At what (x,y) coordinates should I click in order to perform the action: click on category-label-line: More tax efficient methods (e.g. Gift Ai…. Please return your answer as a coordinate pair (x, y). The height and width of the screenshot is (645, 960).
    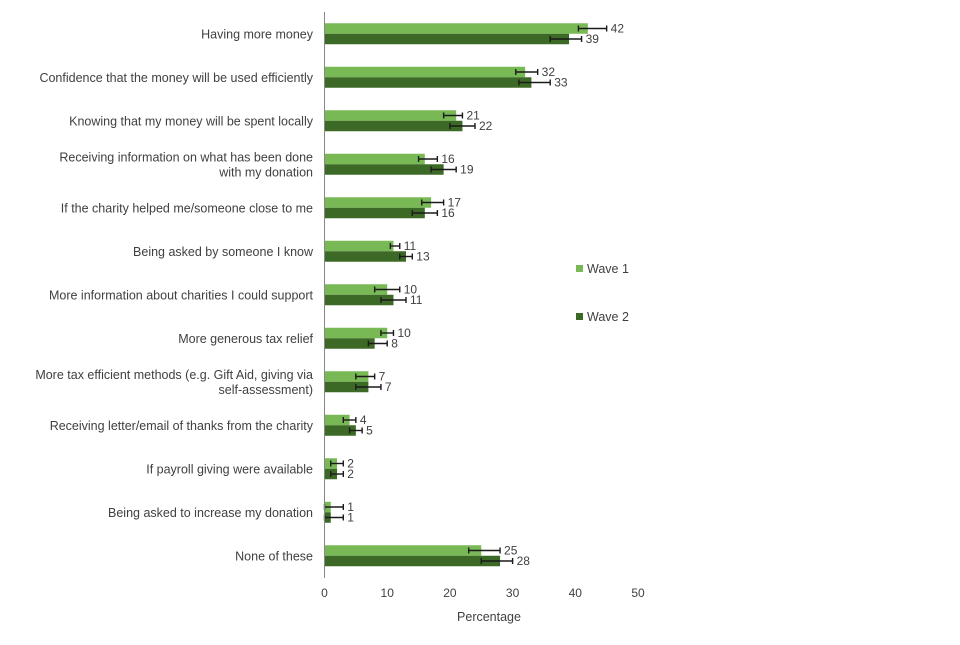
    Looking at the image, I should click on (174, 375).